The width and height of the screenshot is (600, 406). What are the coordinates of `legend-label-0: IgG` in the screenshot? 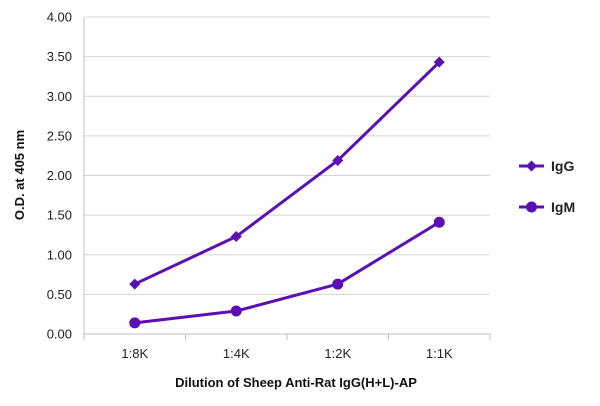 It's located at (562, 166).